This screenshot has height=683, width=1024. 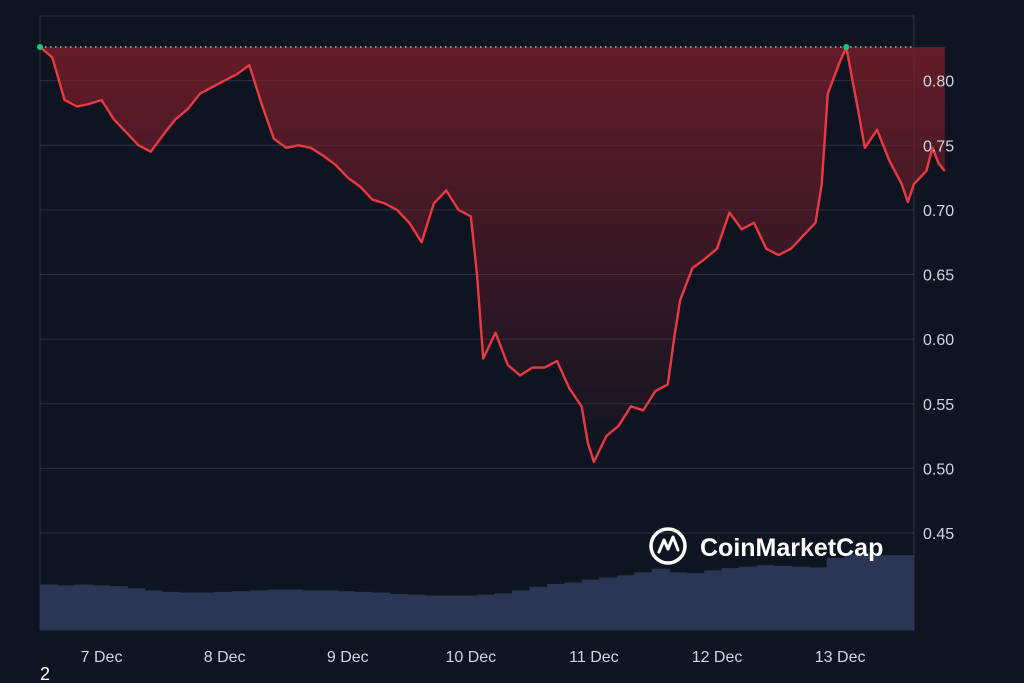 What do you see at coordinates (840, 657) in the screenshot?
I see `x-tick-label: 13 Dec` at bounding box center [840, 657].